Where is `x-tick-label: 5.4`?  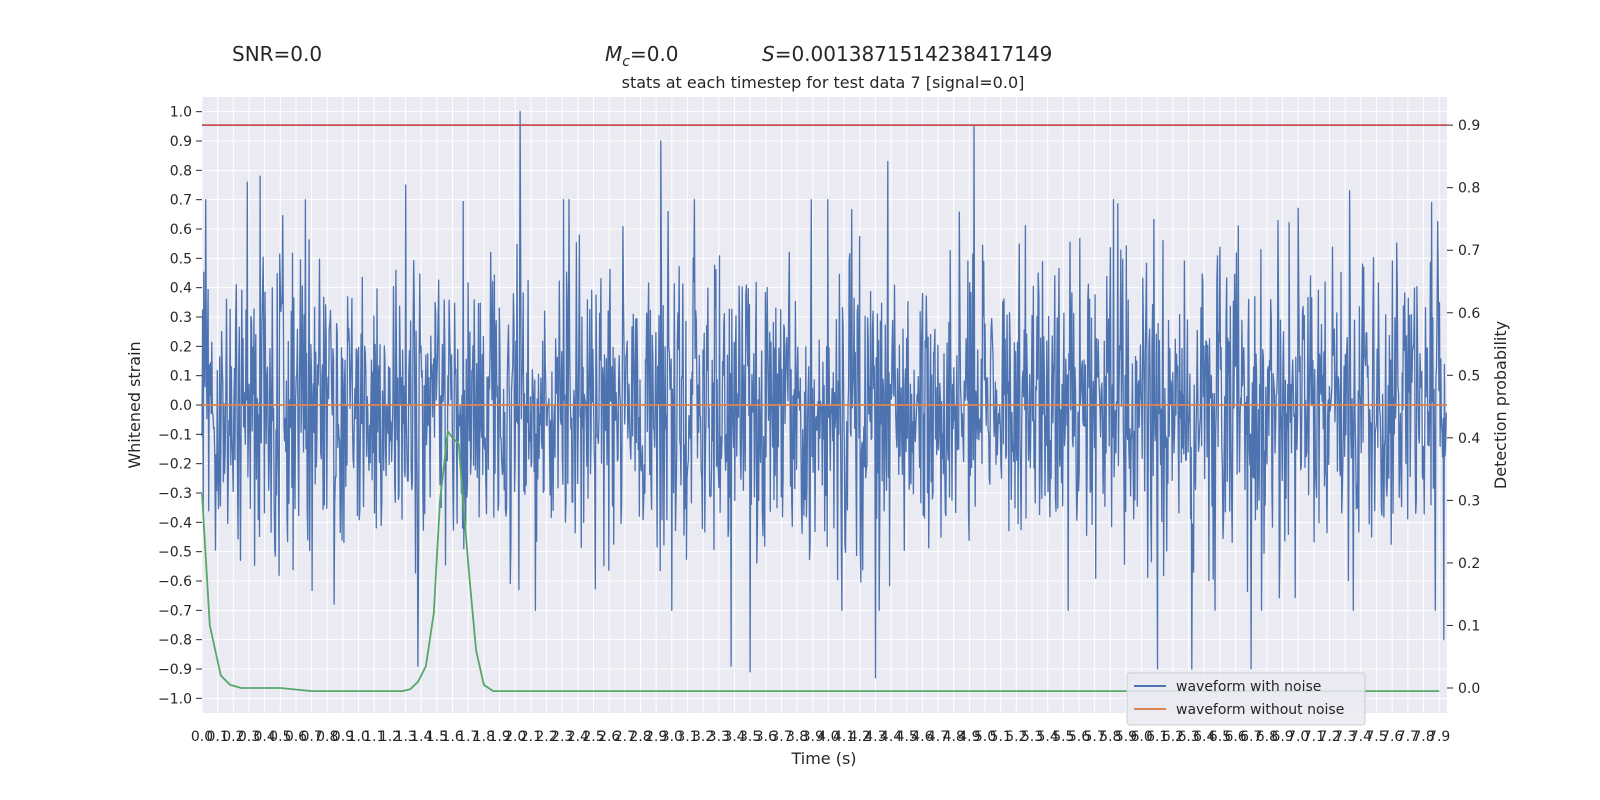 x-tick-label: 5.4 is located at coordinates (1048, 737).